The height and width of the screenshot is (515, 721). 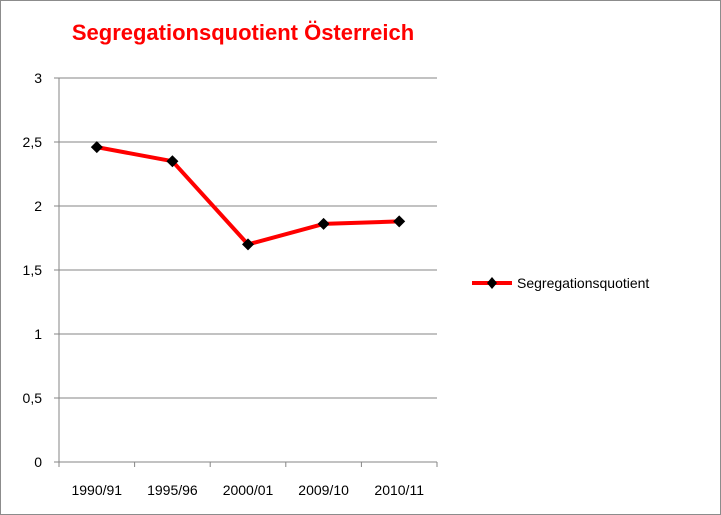 I want to click on x-tick-label: 2000/01, so click(x=248, y=490).